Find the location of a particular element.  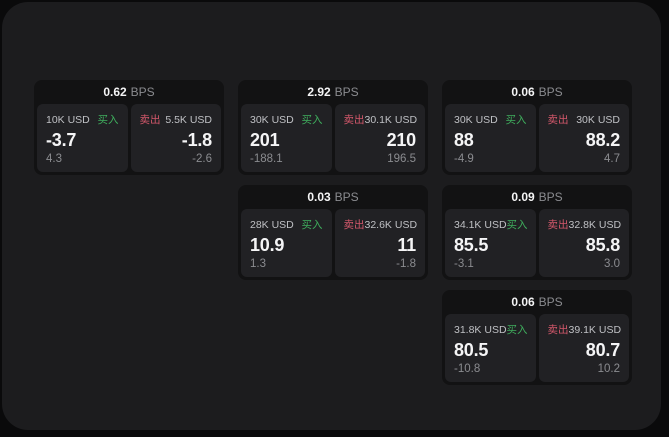

spread-header: 0.62 BPS is located at coordinates (129, 92).